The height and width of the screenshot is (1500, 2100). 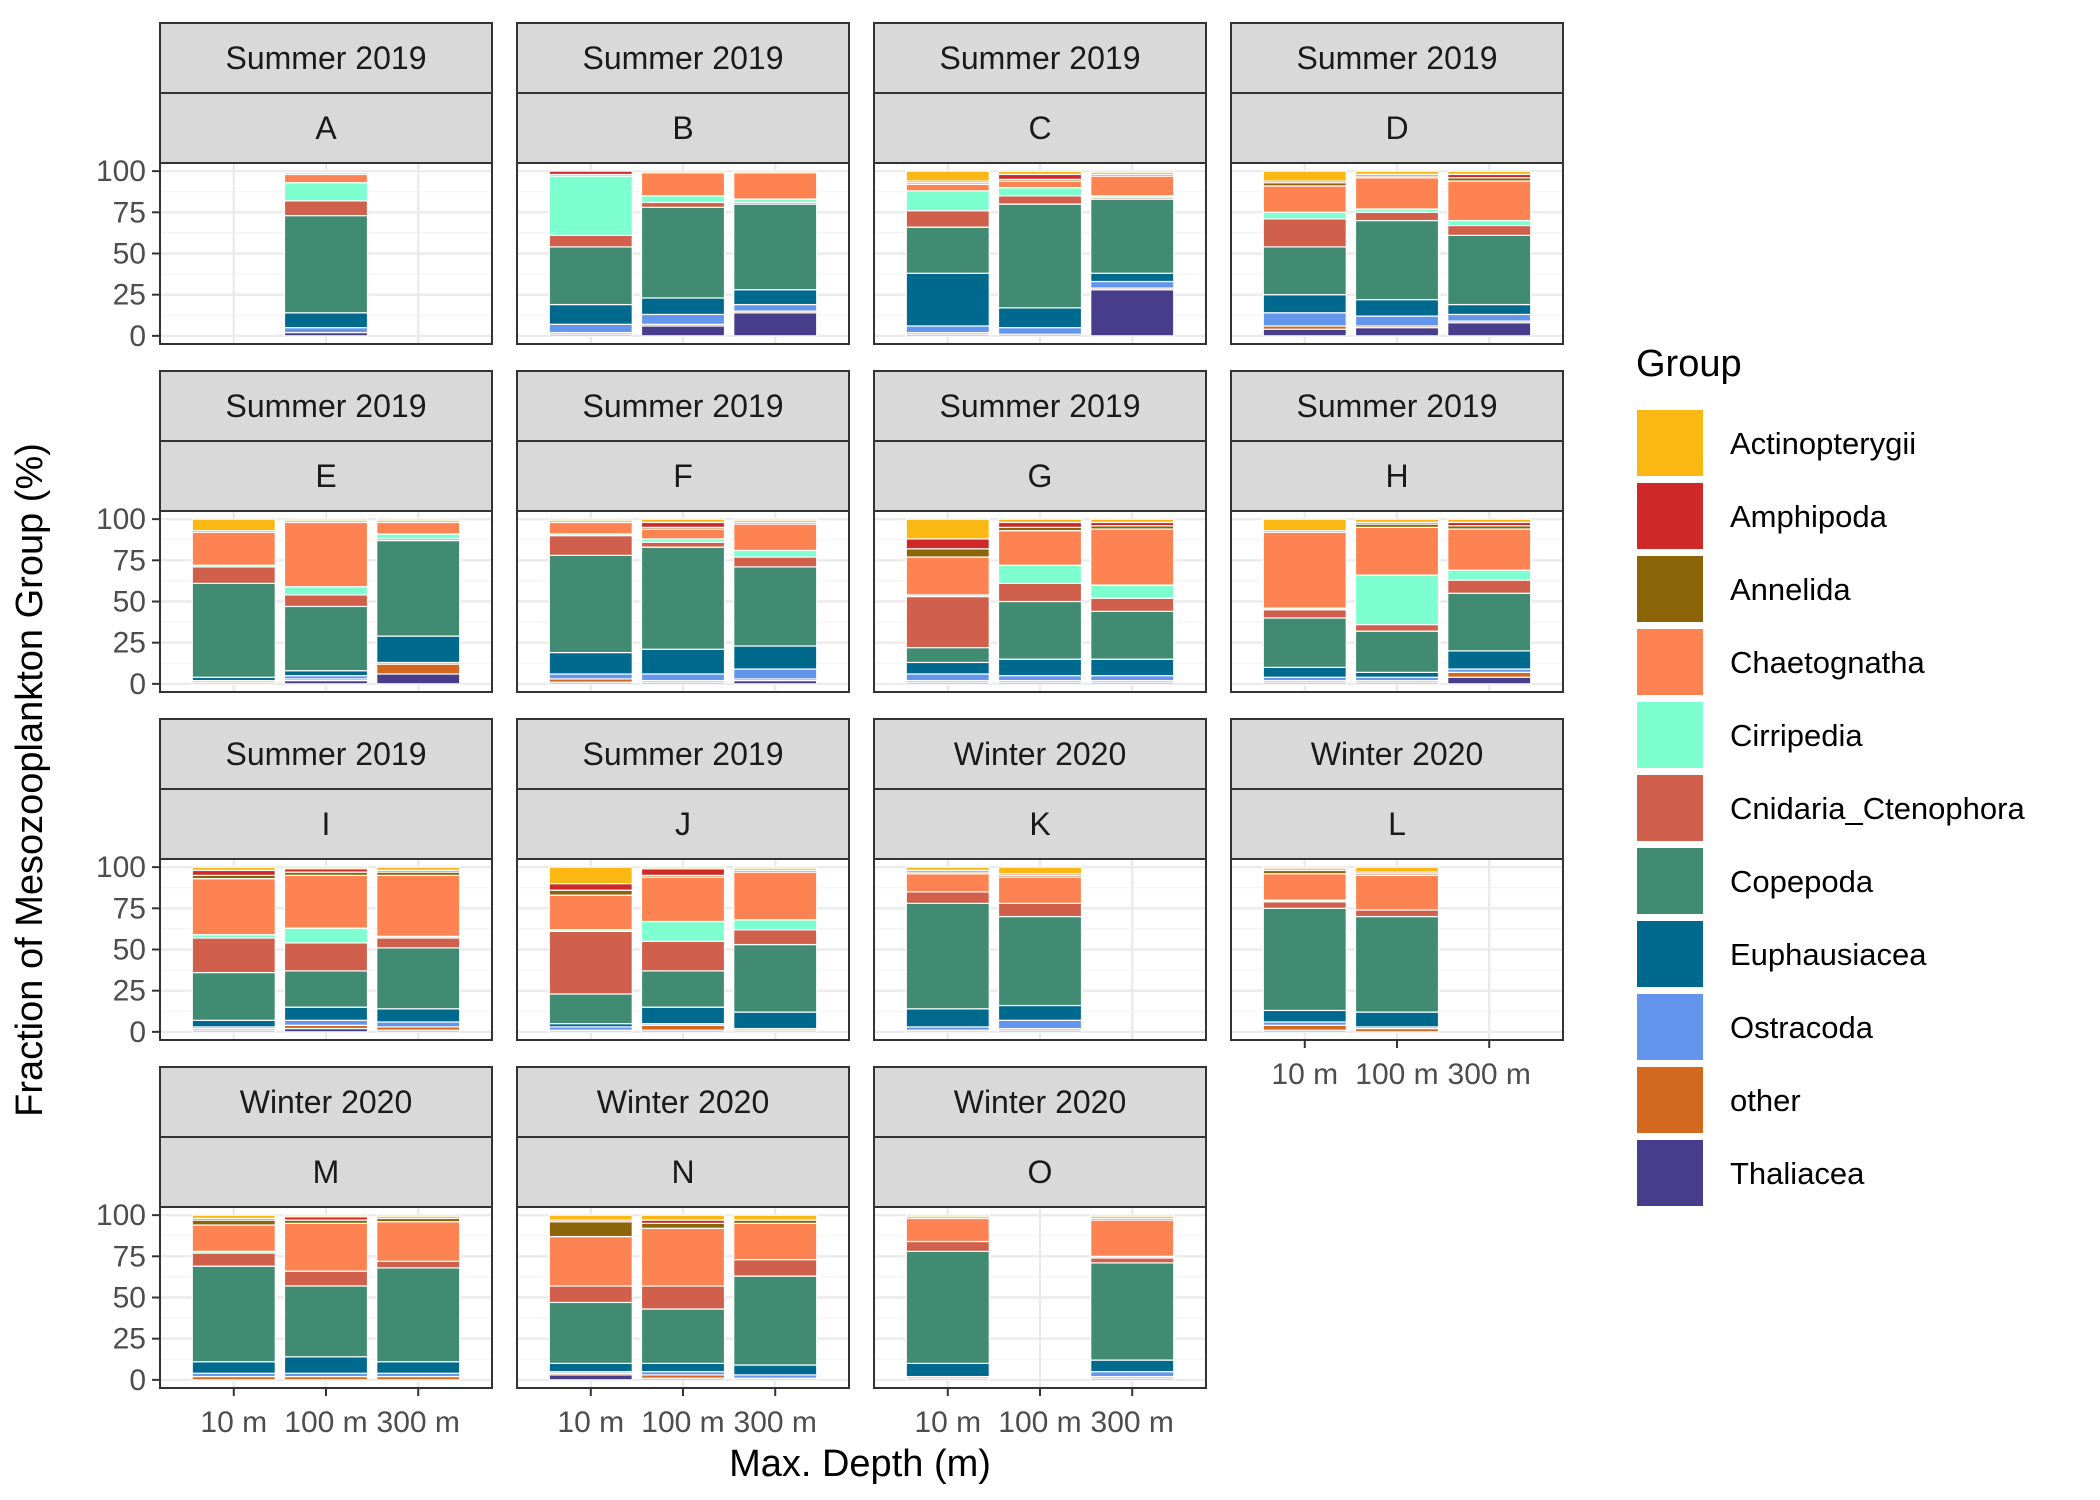 What do you see at coordinates (683, 824) in the screenshot?
I see `station-strip-label: J` at bounding box center [683, 824].